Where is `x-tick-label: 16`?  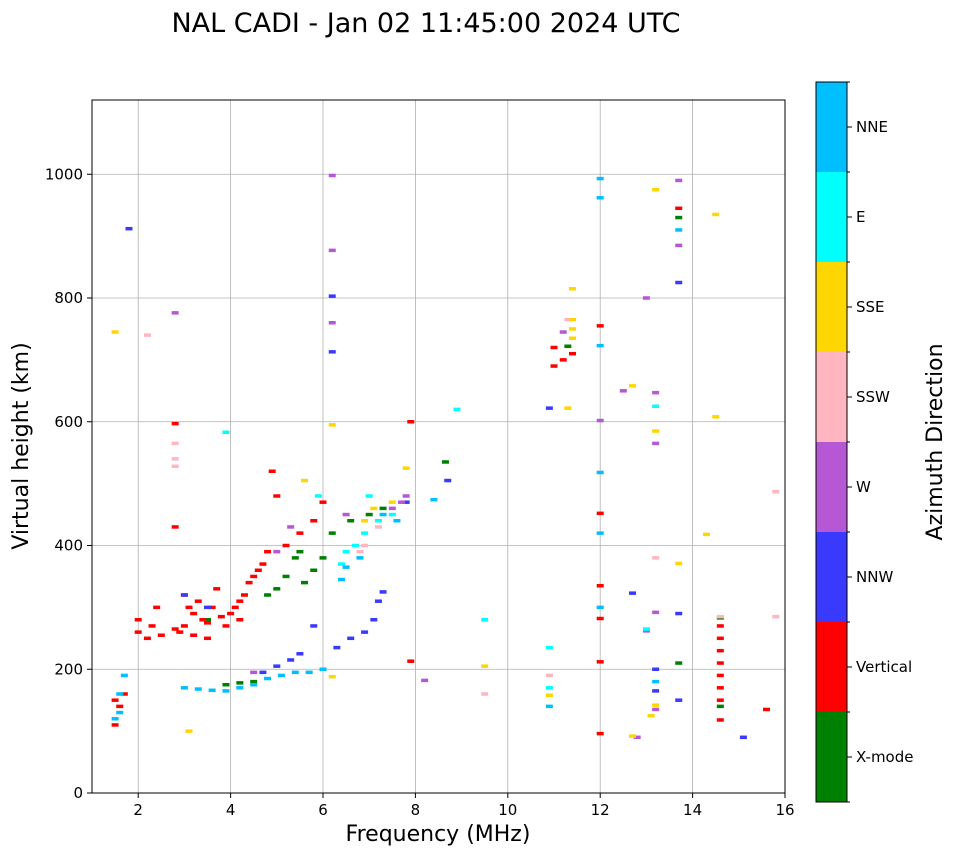
x-tick-label: 16 is located at coordinates (784, 810).